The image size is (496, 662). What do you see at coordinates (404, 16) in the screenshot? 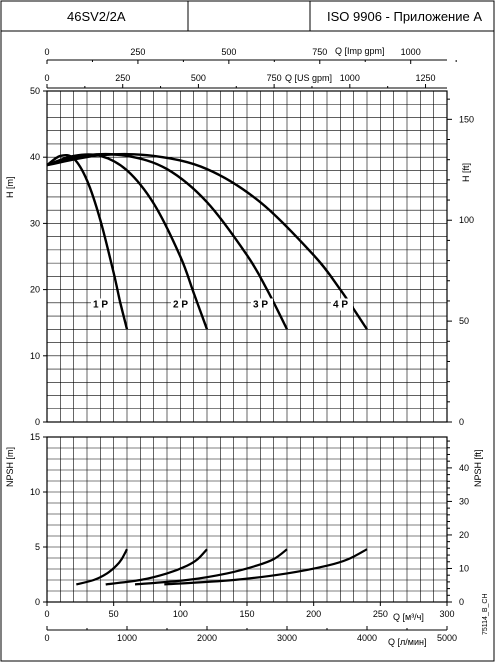
I see `standard-title: ISO 9906 - Приложение A` at bounding box center [404, 16].